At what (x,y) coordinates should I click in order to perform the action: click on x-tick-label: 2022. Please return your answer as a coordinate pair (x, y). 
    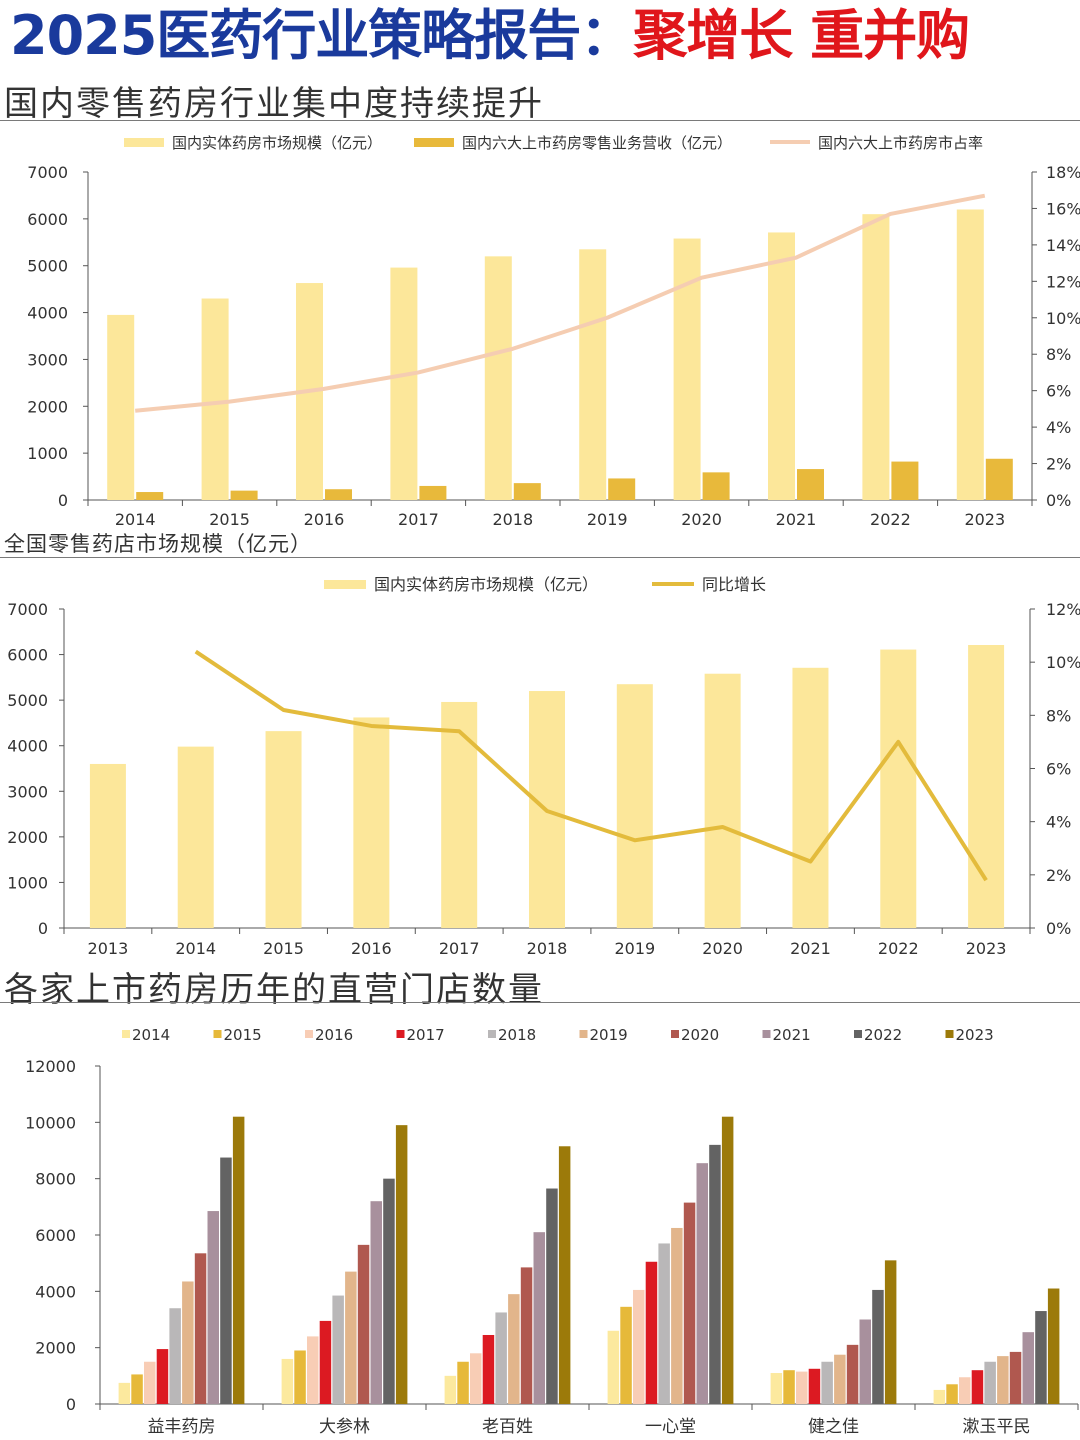
    Looking at the image, I should click on (898, 948).